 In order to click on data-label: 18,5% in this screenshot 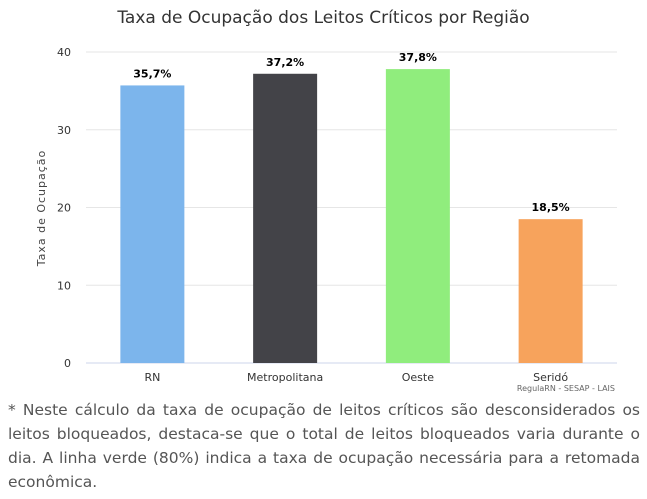, I will do `click(551, 207)`.